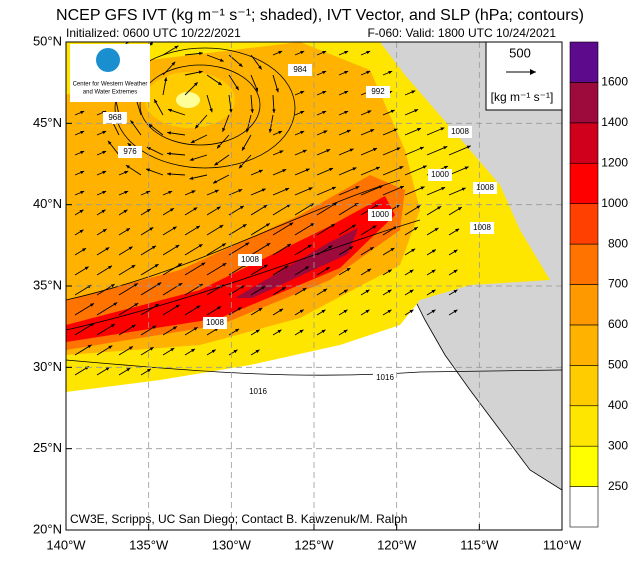 The image size is (640, 584). What do you see at coordinates (314, 544) in the screenshot?
I see `lon-label: 125°W` at bounding box center [314, 544].